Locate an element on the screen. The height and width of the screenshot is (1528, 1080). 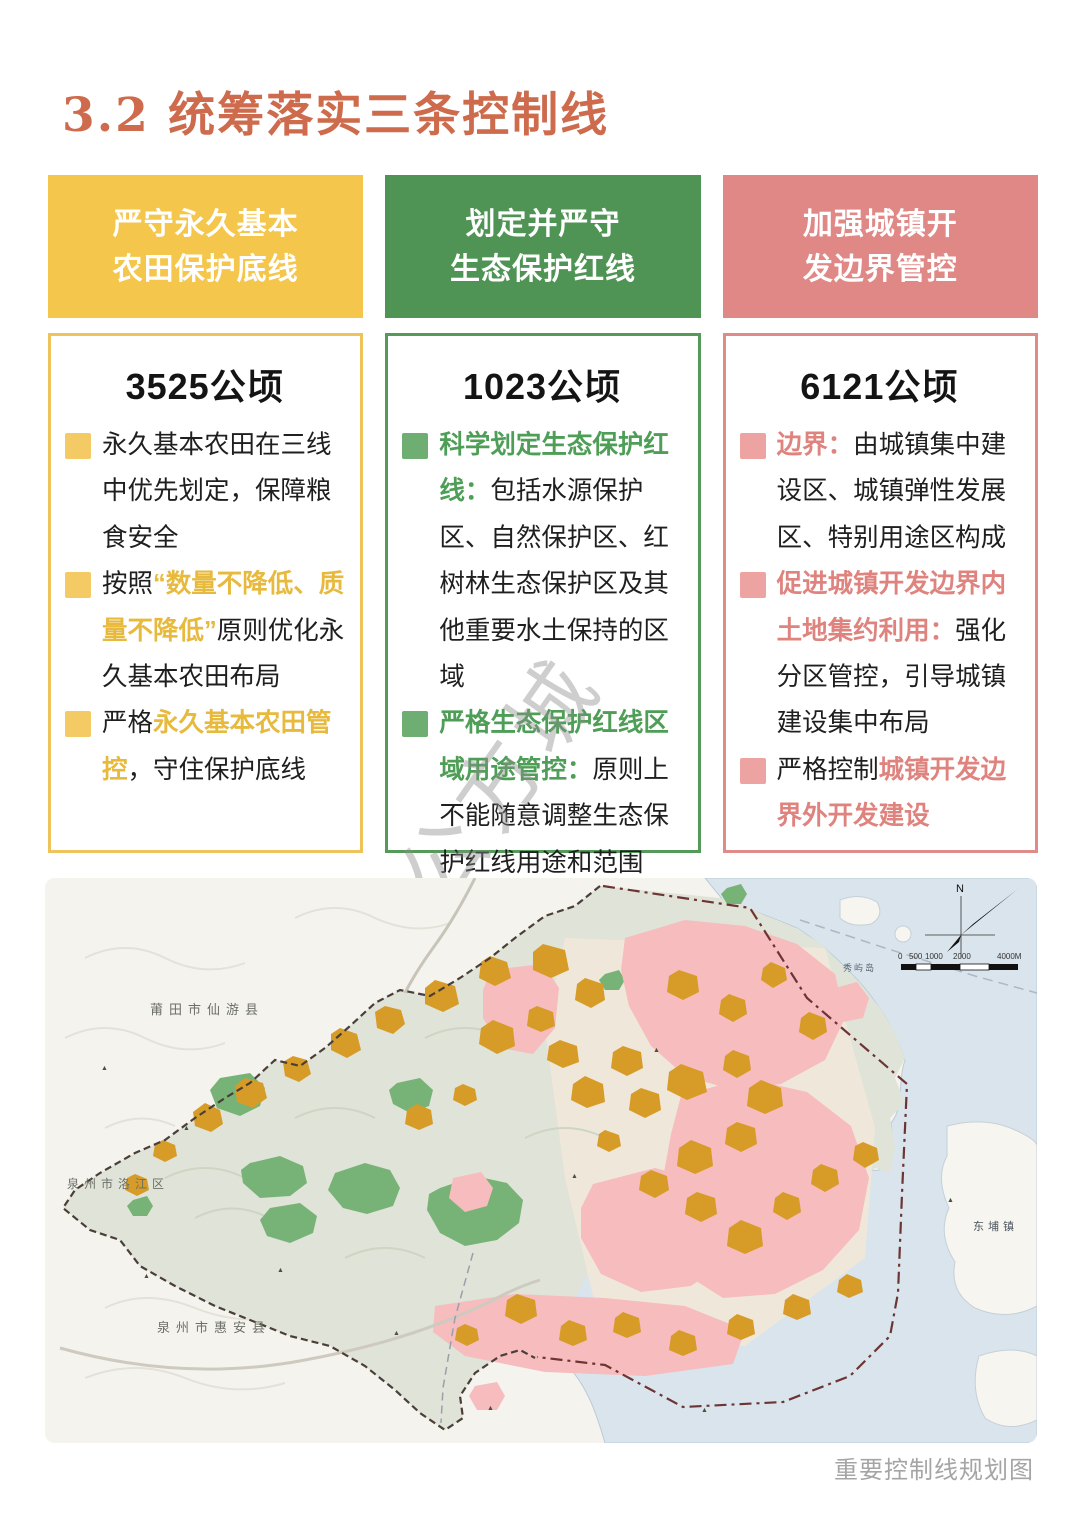
text-segment: 强化分区管控，引导城镇建设集中布局 is located at coordinates (891, 677).